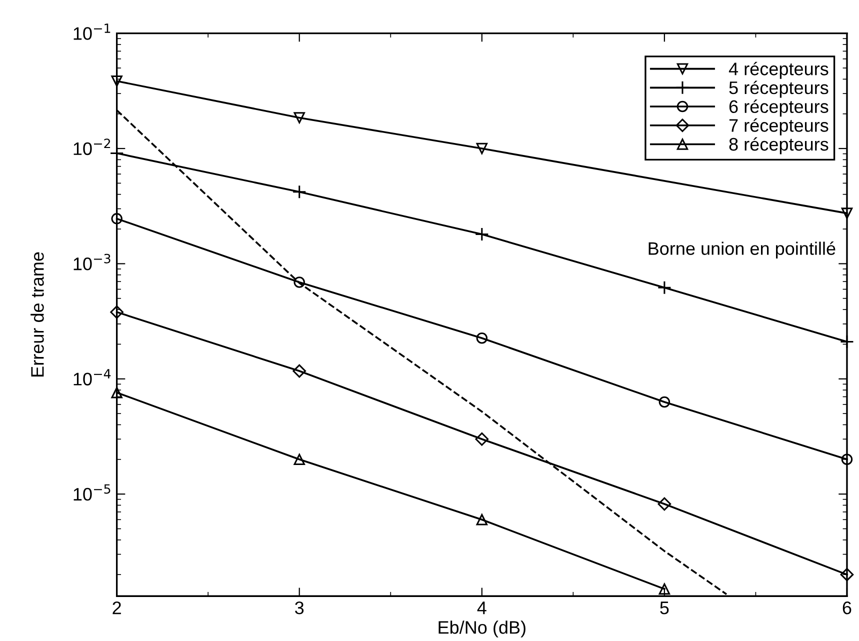 The height and width of the screenshot is (641, 859). I want to click on legend-label: 6 récepteurs, so click(778, 108).